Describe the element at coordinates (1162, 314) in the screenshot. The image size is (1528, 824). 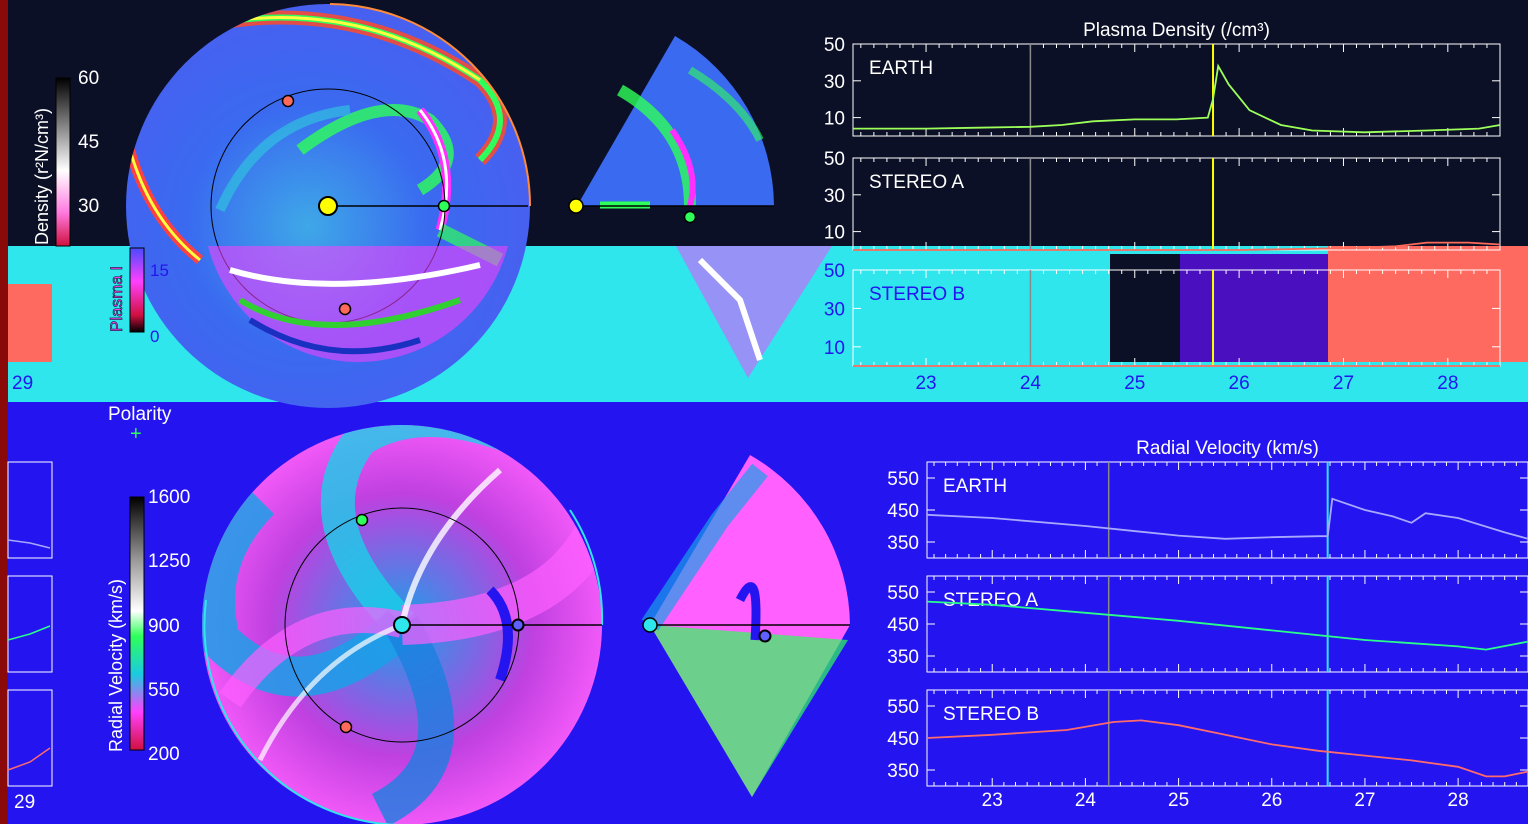
I see `panel-stereo-b: 50 30 10 STEREO B` at that location.